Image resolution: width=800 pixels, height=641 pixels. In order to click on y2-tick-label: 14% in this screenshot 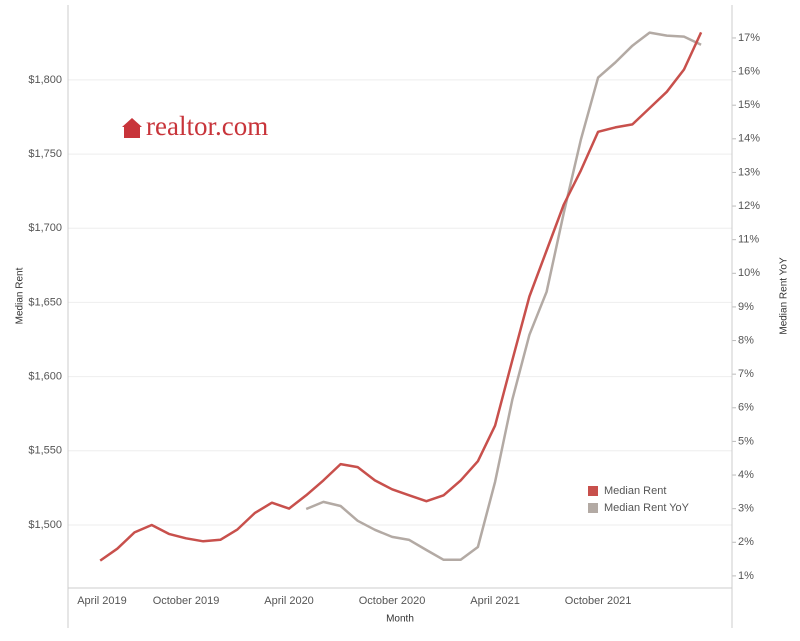, I will do `click(749, 139)`.